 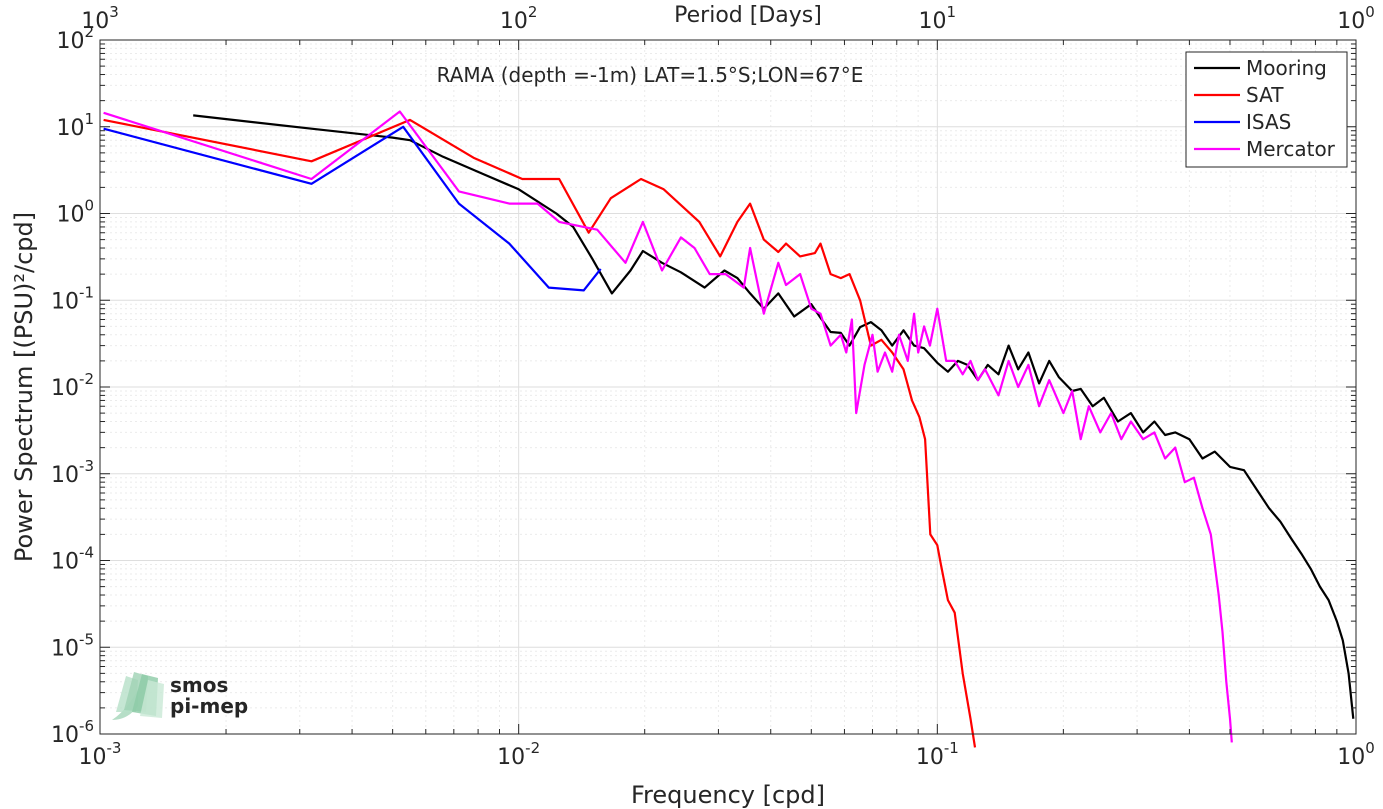 What do you see at coordinates (75, 38) in the screenshot?
I see `y-tick-label: 10²` at bounding box center [75, 38].